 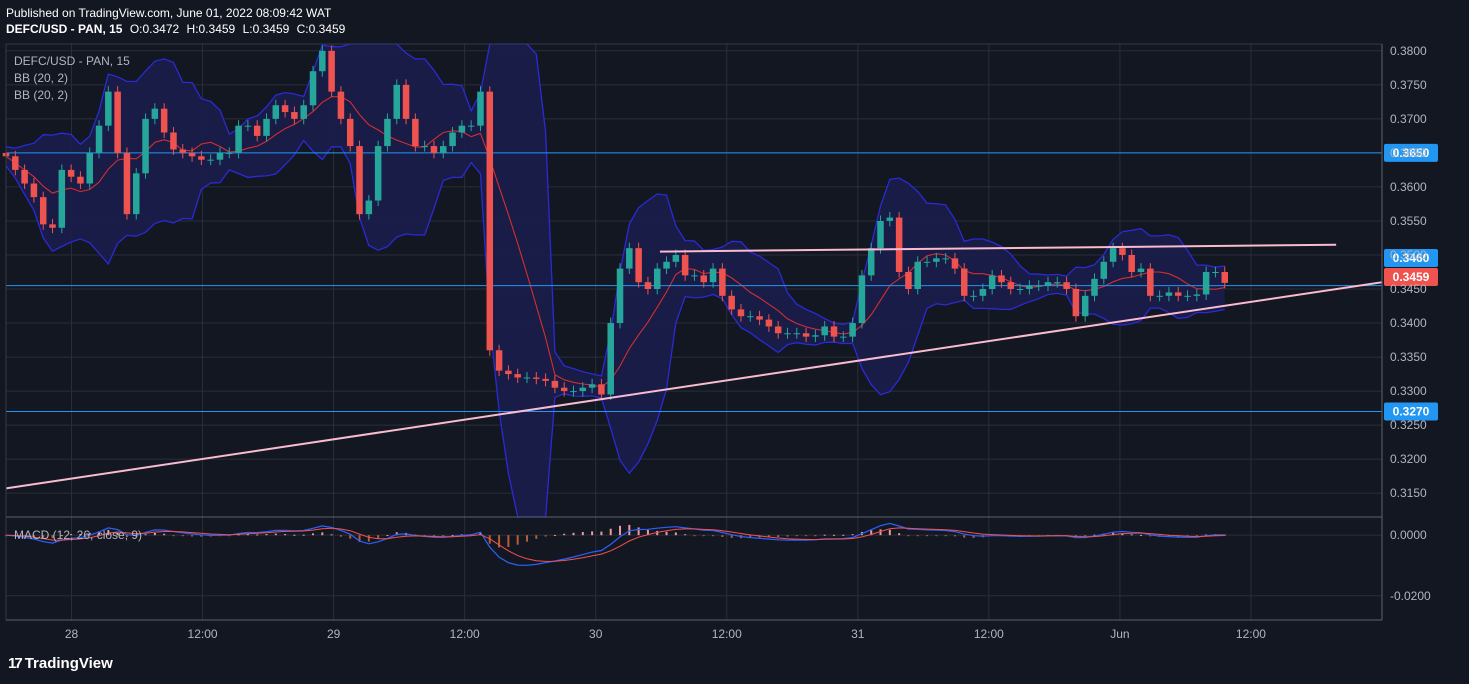 What do you see at coordinates (72, 61) in the screenshot?
I see `legend-symbol: DEFC/USD - PAN, 15` at bounding box center [72, 61].